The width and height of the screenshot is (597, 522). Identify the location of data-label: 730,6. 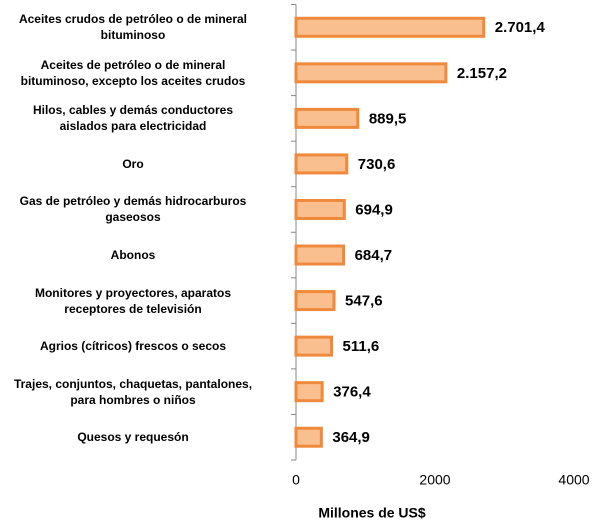
(377, 164).